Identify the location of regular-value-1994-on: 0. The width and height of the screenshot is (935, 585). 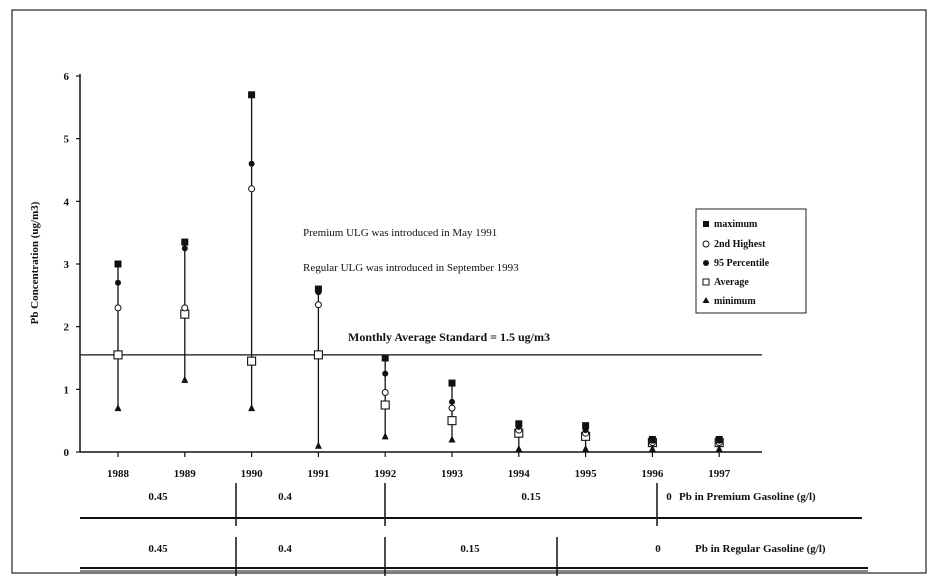
(658, 549).